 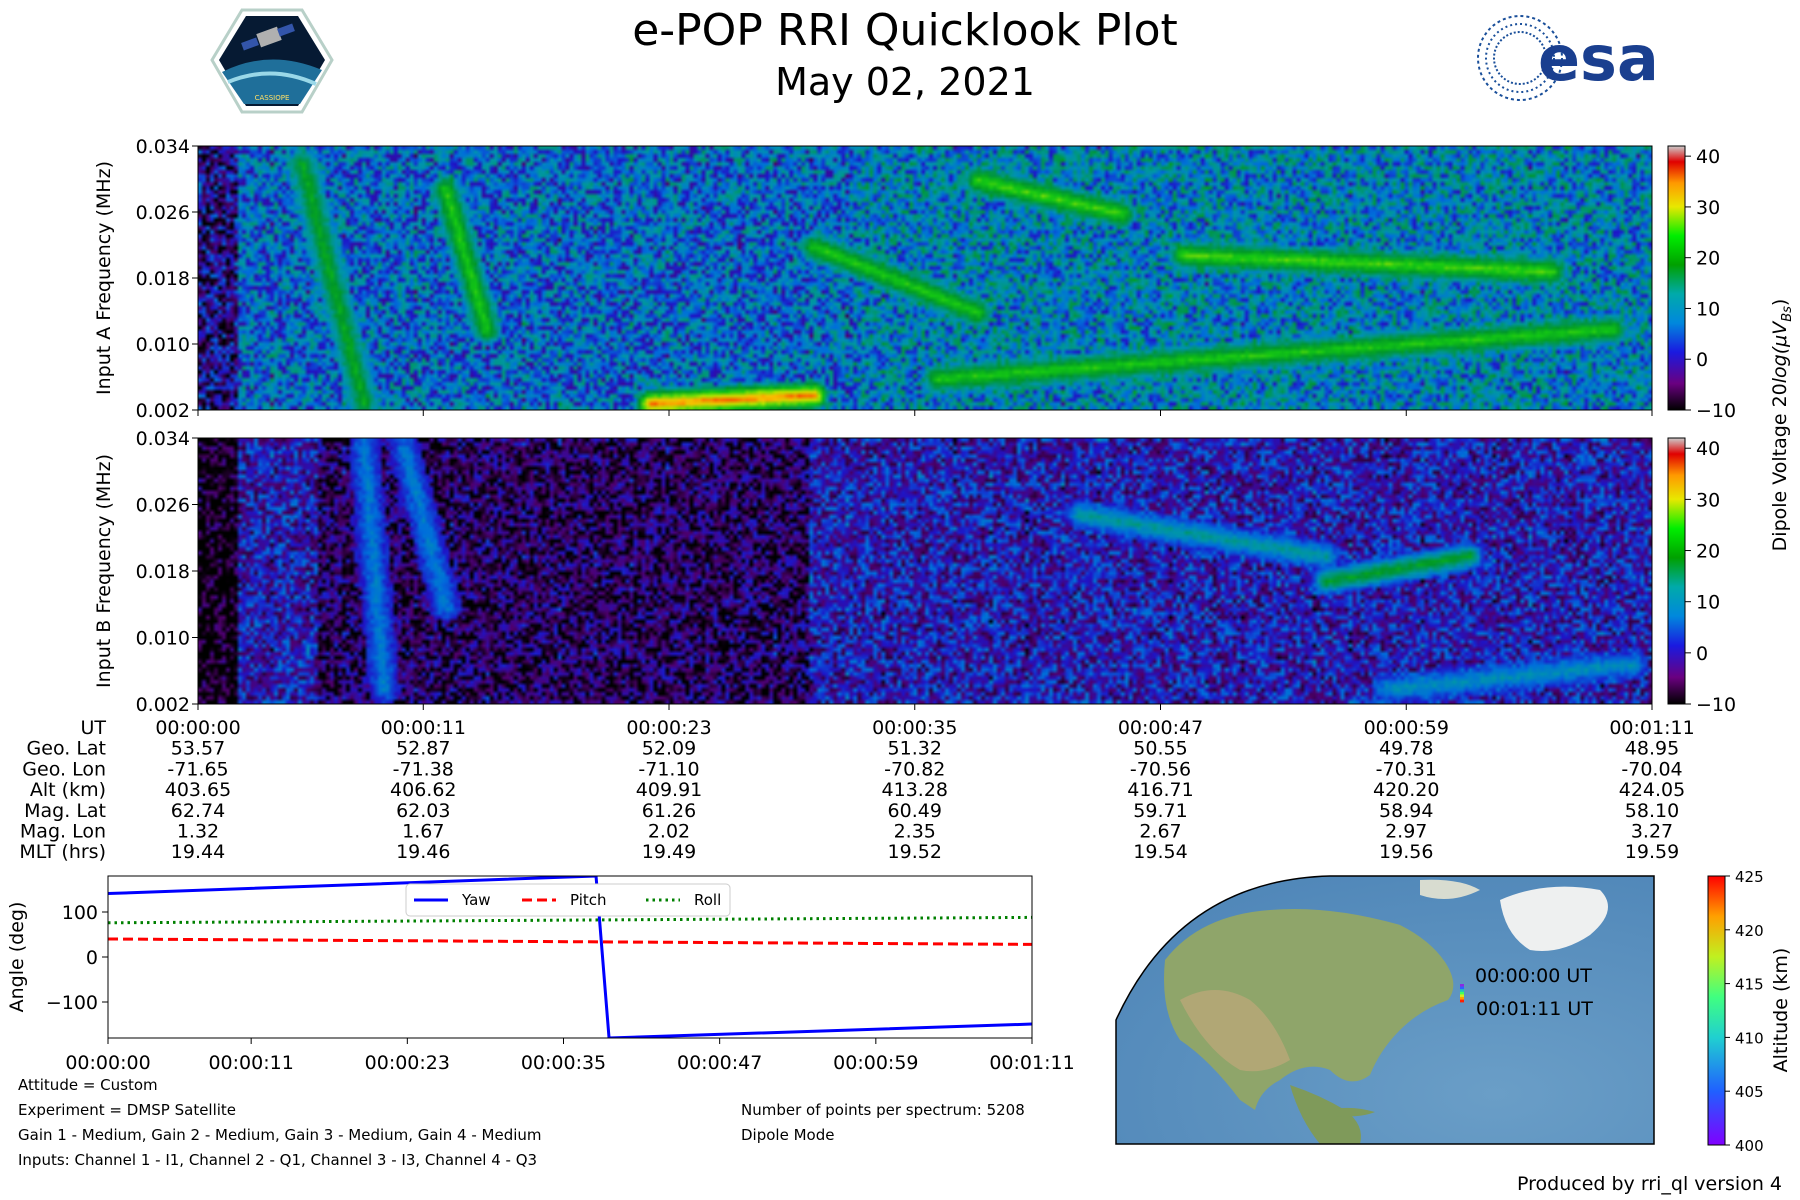 What do you see at coordinates (423, 728) in the screenshot?
I see `ephemeris-cell: 00:00:11` at bounding box center [423, 728].